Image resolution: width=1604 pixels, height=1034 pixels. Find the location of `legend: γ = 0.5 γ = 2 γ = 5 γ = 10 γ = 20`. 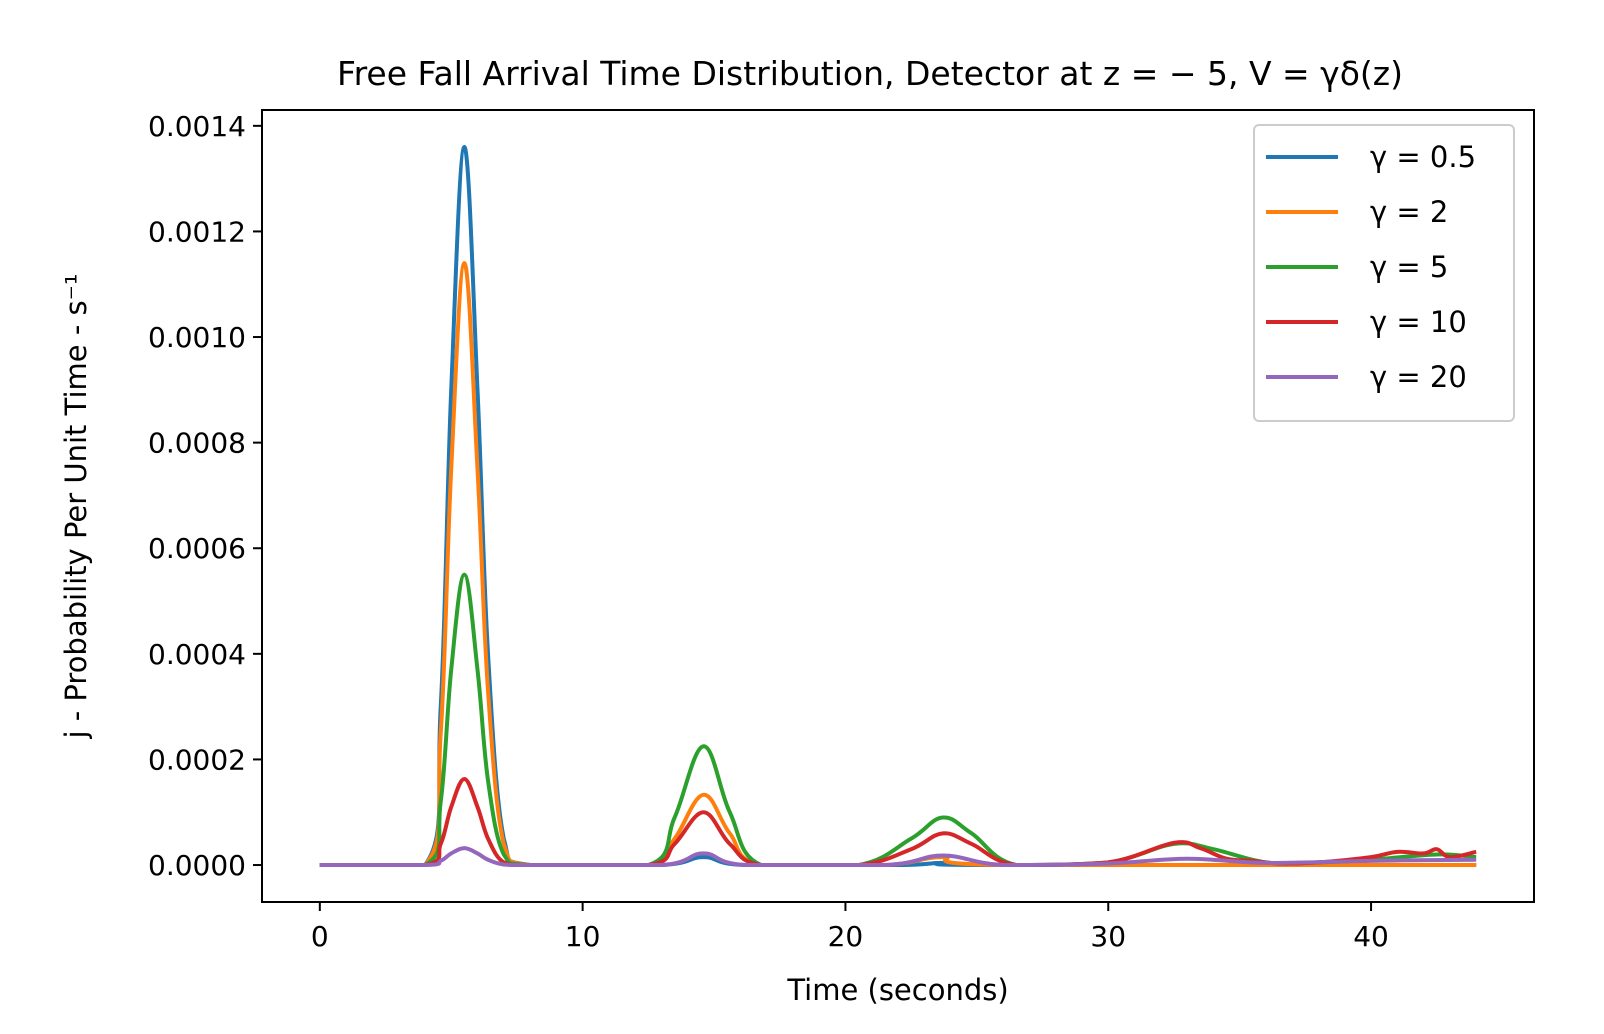

legend: γ = 0.5 γ = 2 γ = 5 γ = 10 γ = 20 is located at coordinates (1384, 273).